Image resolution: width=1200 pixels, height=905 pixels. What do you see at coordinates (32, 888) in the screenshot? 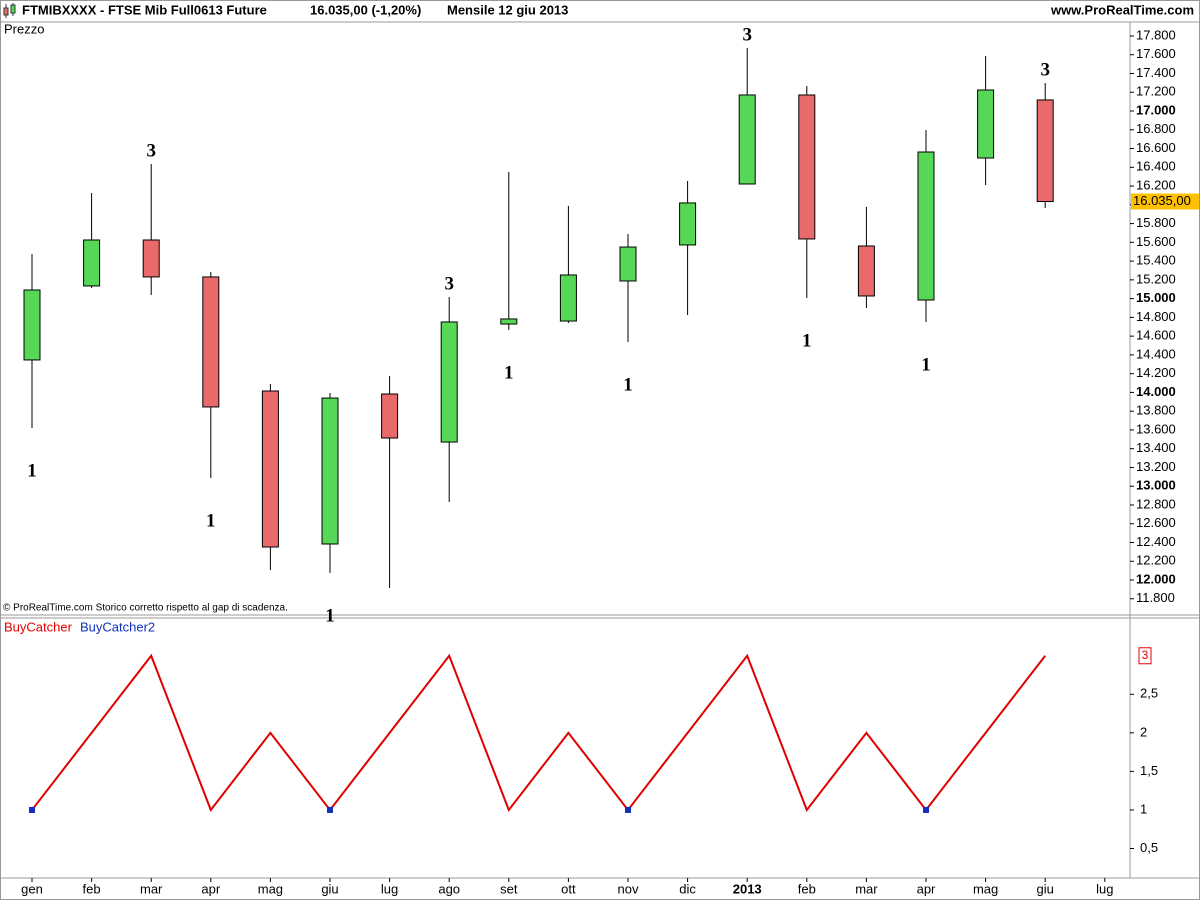
I see `x-tick-label: gen` at bounding box center [32, 888].